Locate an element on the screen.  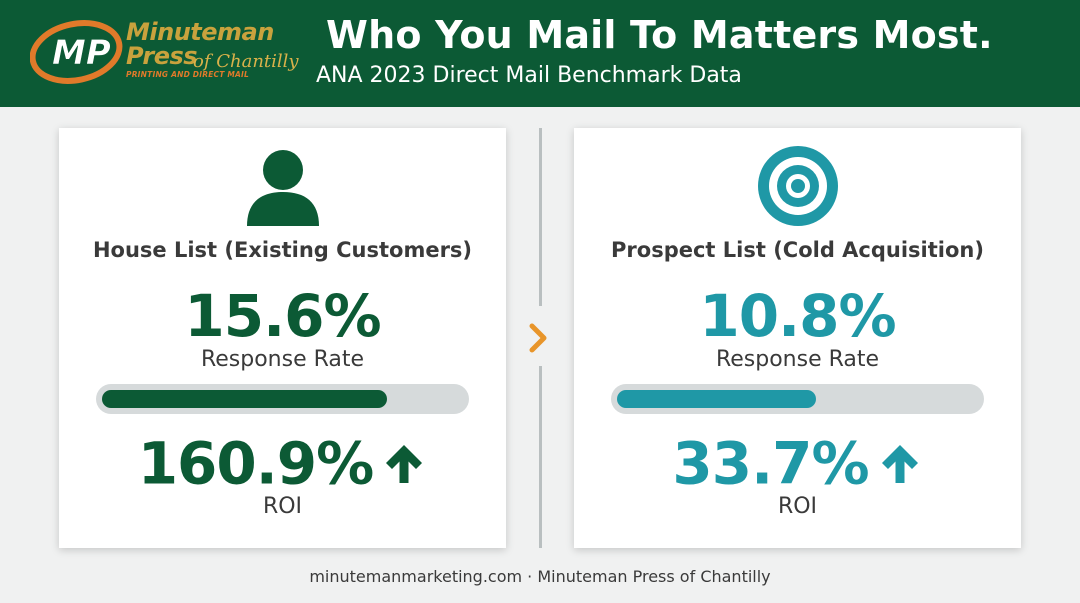
logo-location: of Chantilly is located at coordinates (246, 61).